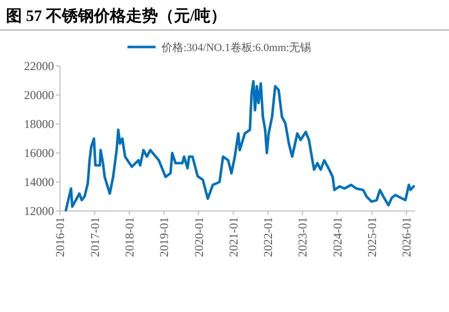 Image resolution: width=449 pixels, height=312 pixels. What do you see at coordinates (39, 182) in the screenshot?
I see `y-tick-label: 14000` at bounding box center [39, 182].